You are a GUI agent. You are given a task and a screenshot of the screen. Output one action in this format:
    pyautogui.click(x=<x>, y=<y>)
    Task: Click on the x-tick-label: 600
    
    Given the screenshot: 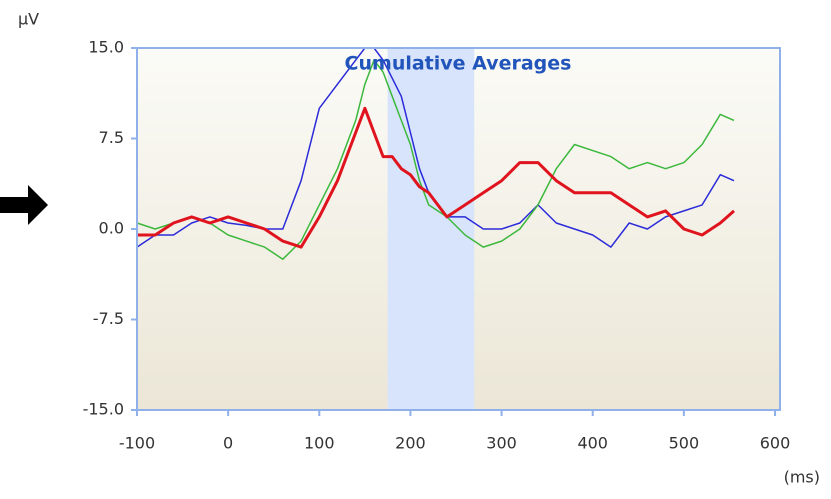 What is the action you would take?
    pyautogui.click(x=775, y=443)
    